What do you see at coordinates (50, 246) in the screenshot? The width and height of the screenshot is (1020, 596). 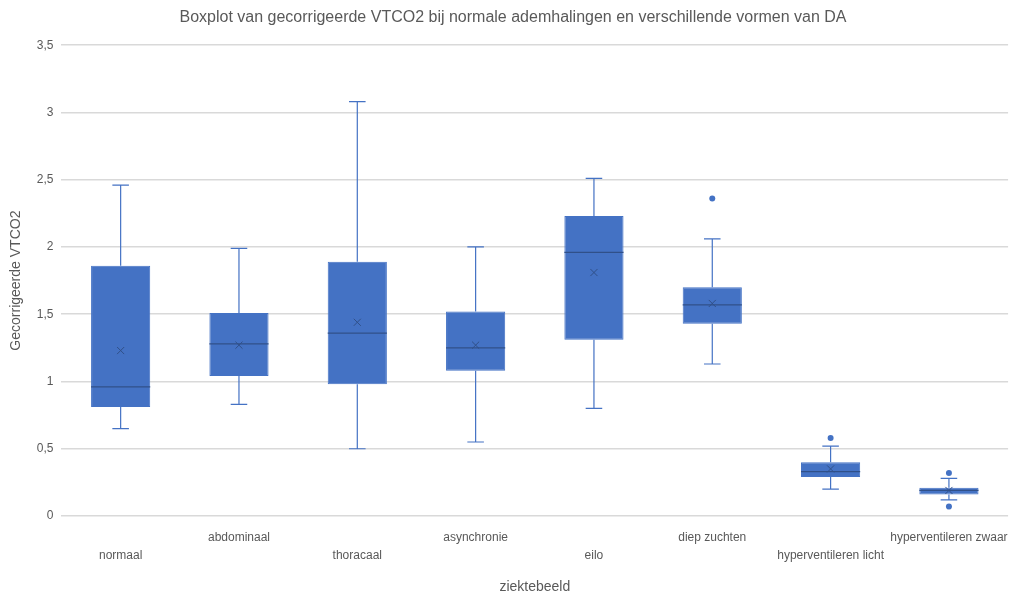 I see `y-tick-label: 2` at bounding box center [50, 246].